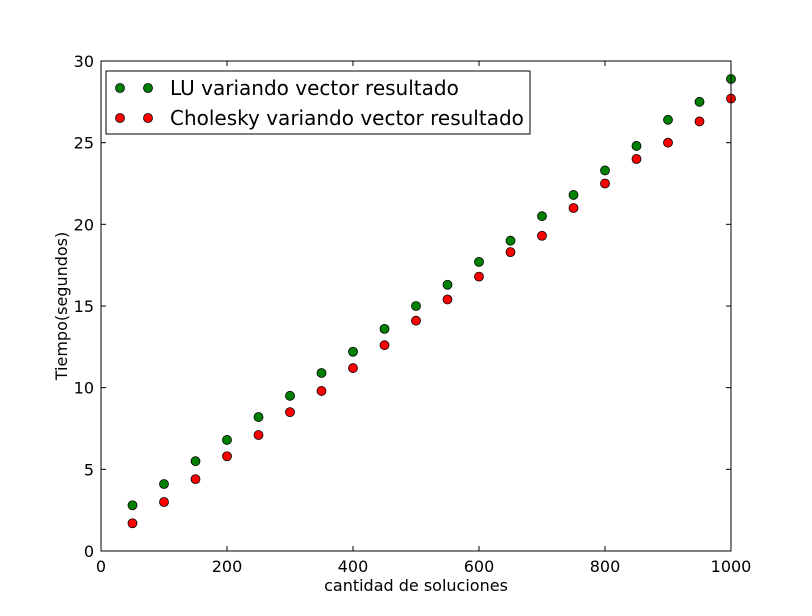 The width and height of the screenshot is (812, 616). Describe the element at coordinates (89, 469) in the screenshot. I see `y-tick-label: 5` at that location.